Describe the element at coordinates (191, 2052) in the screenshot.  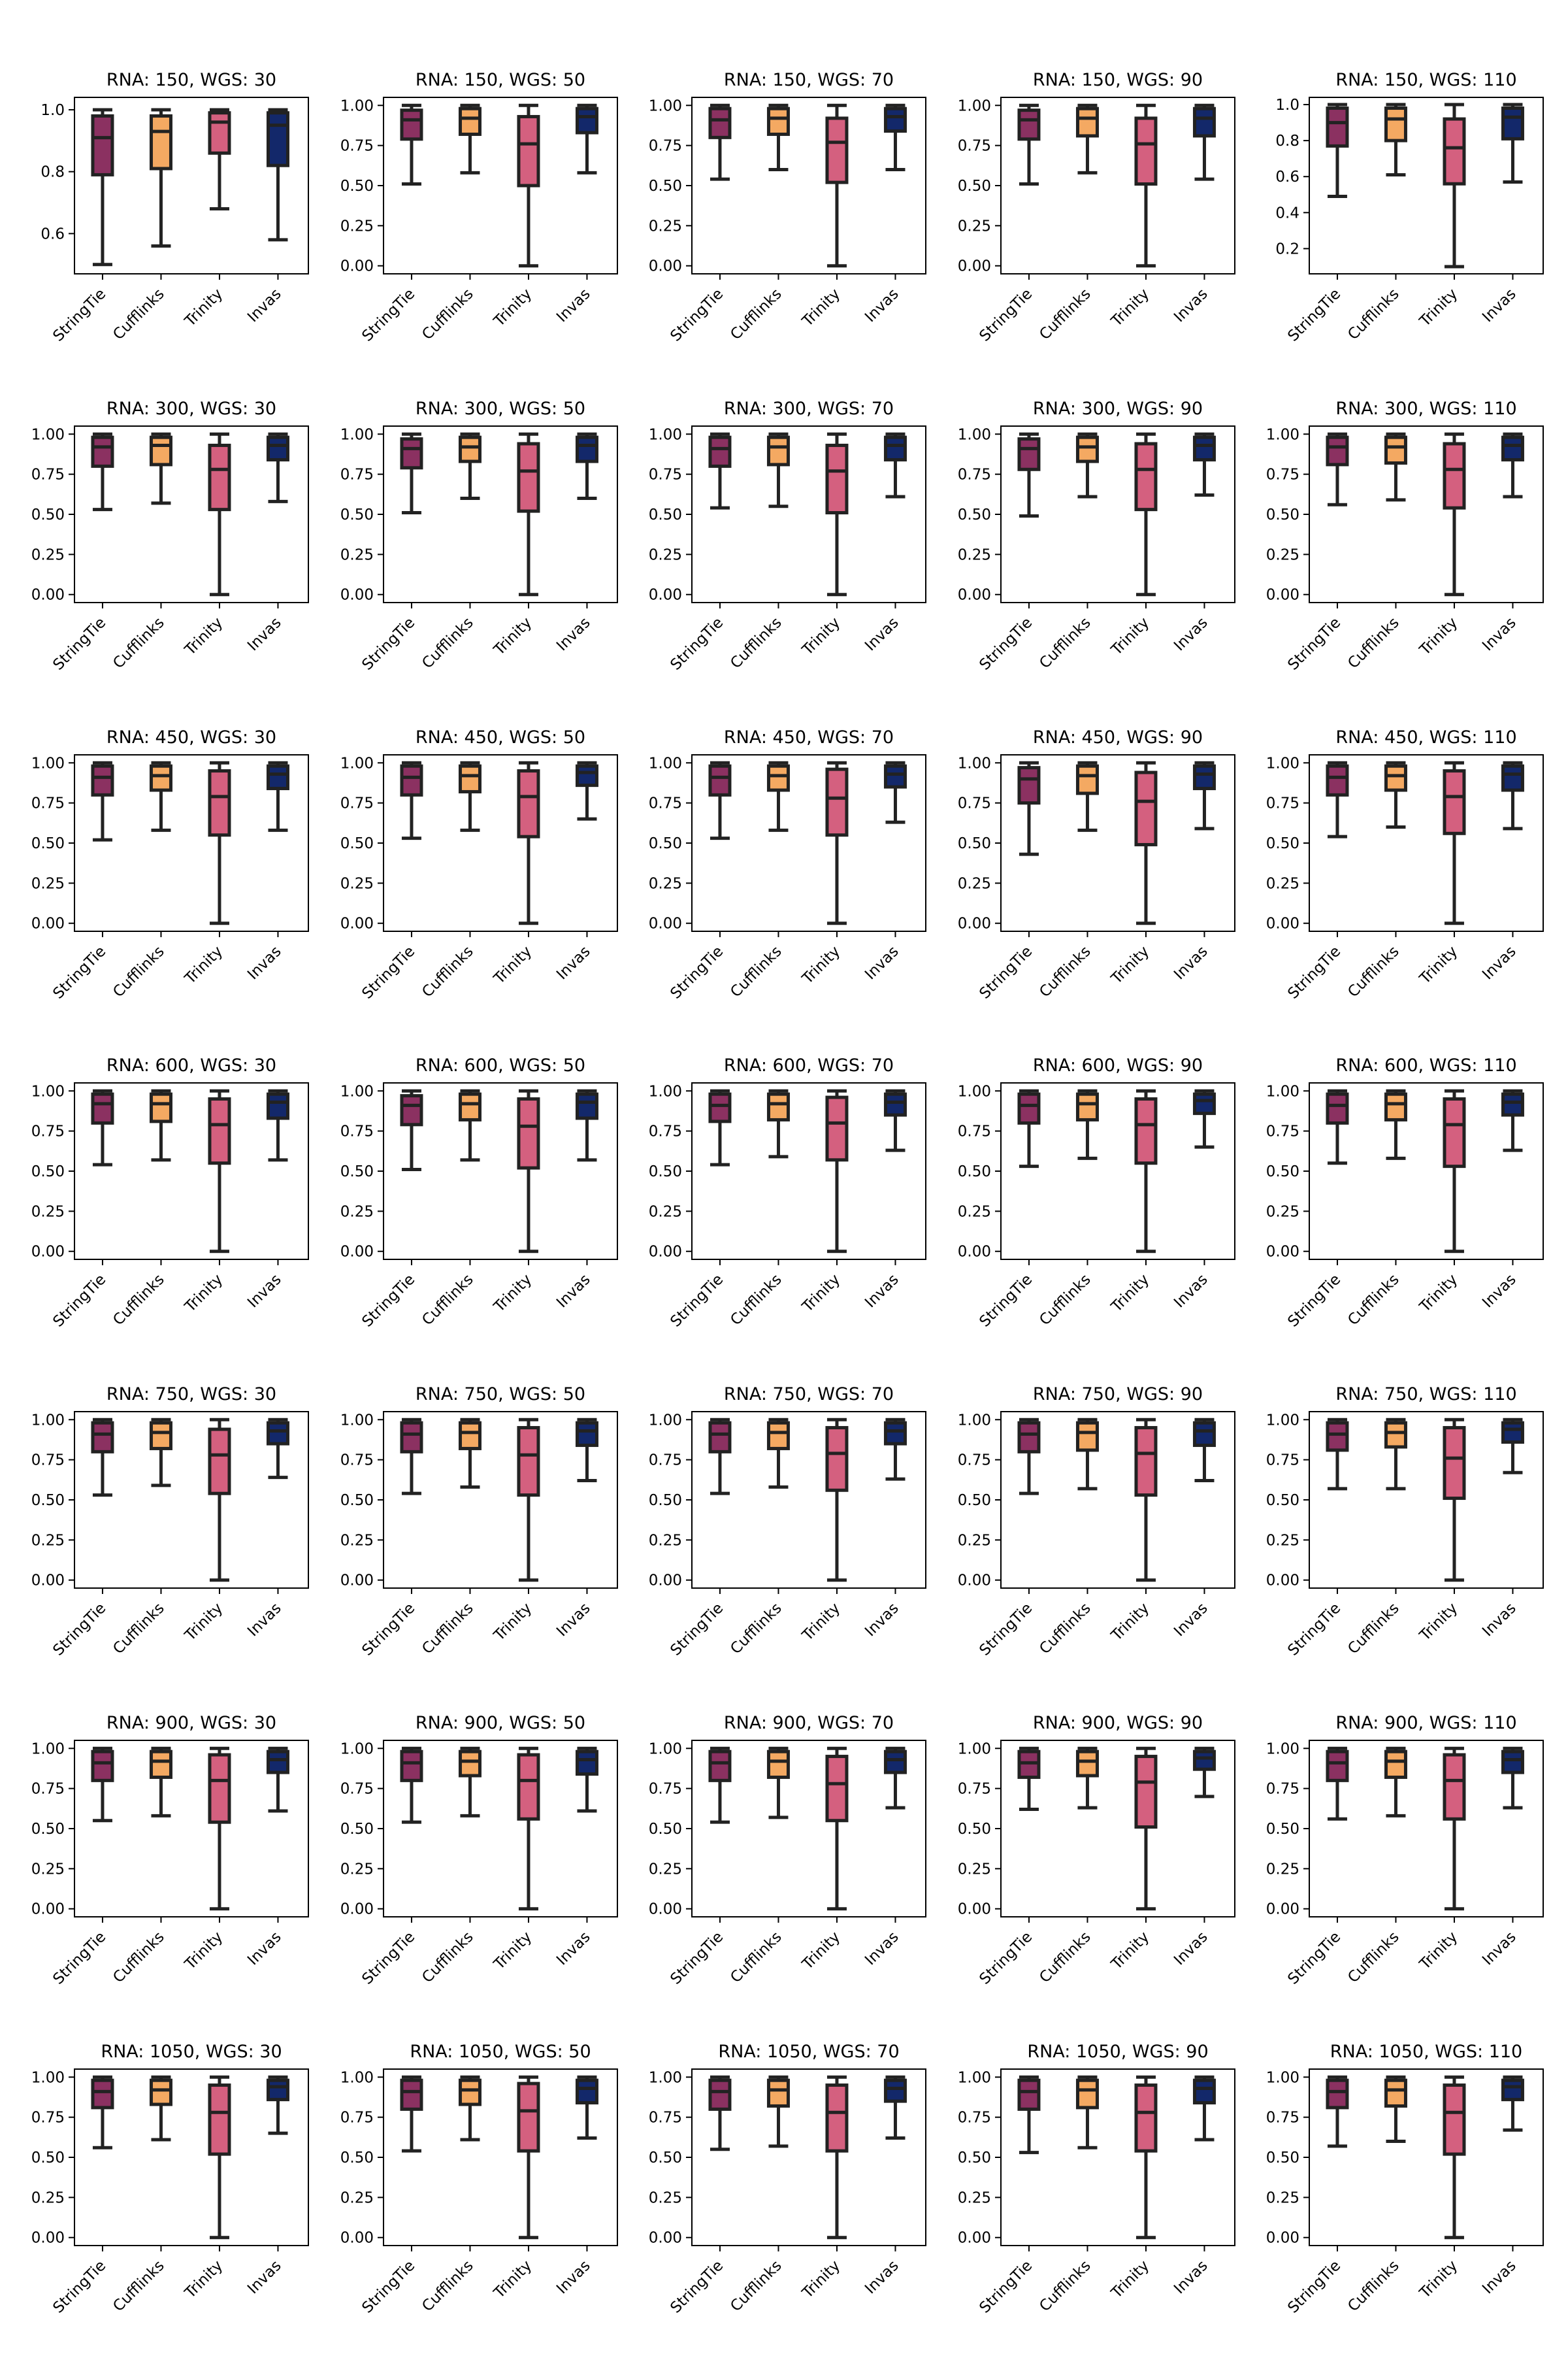
I see `subplot-title: RNA: 1050, WGS: 30` at that location.